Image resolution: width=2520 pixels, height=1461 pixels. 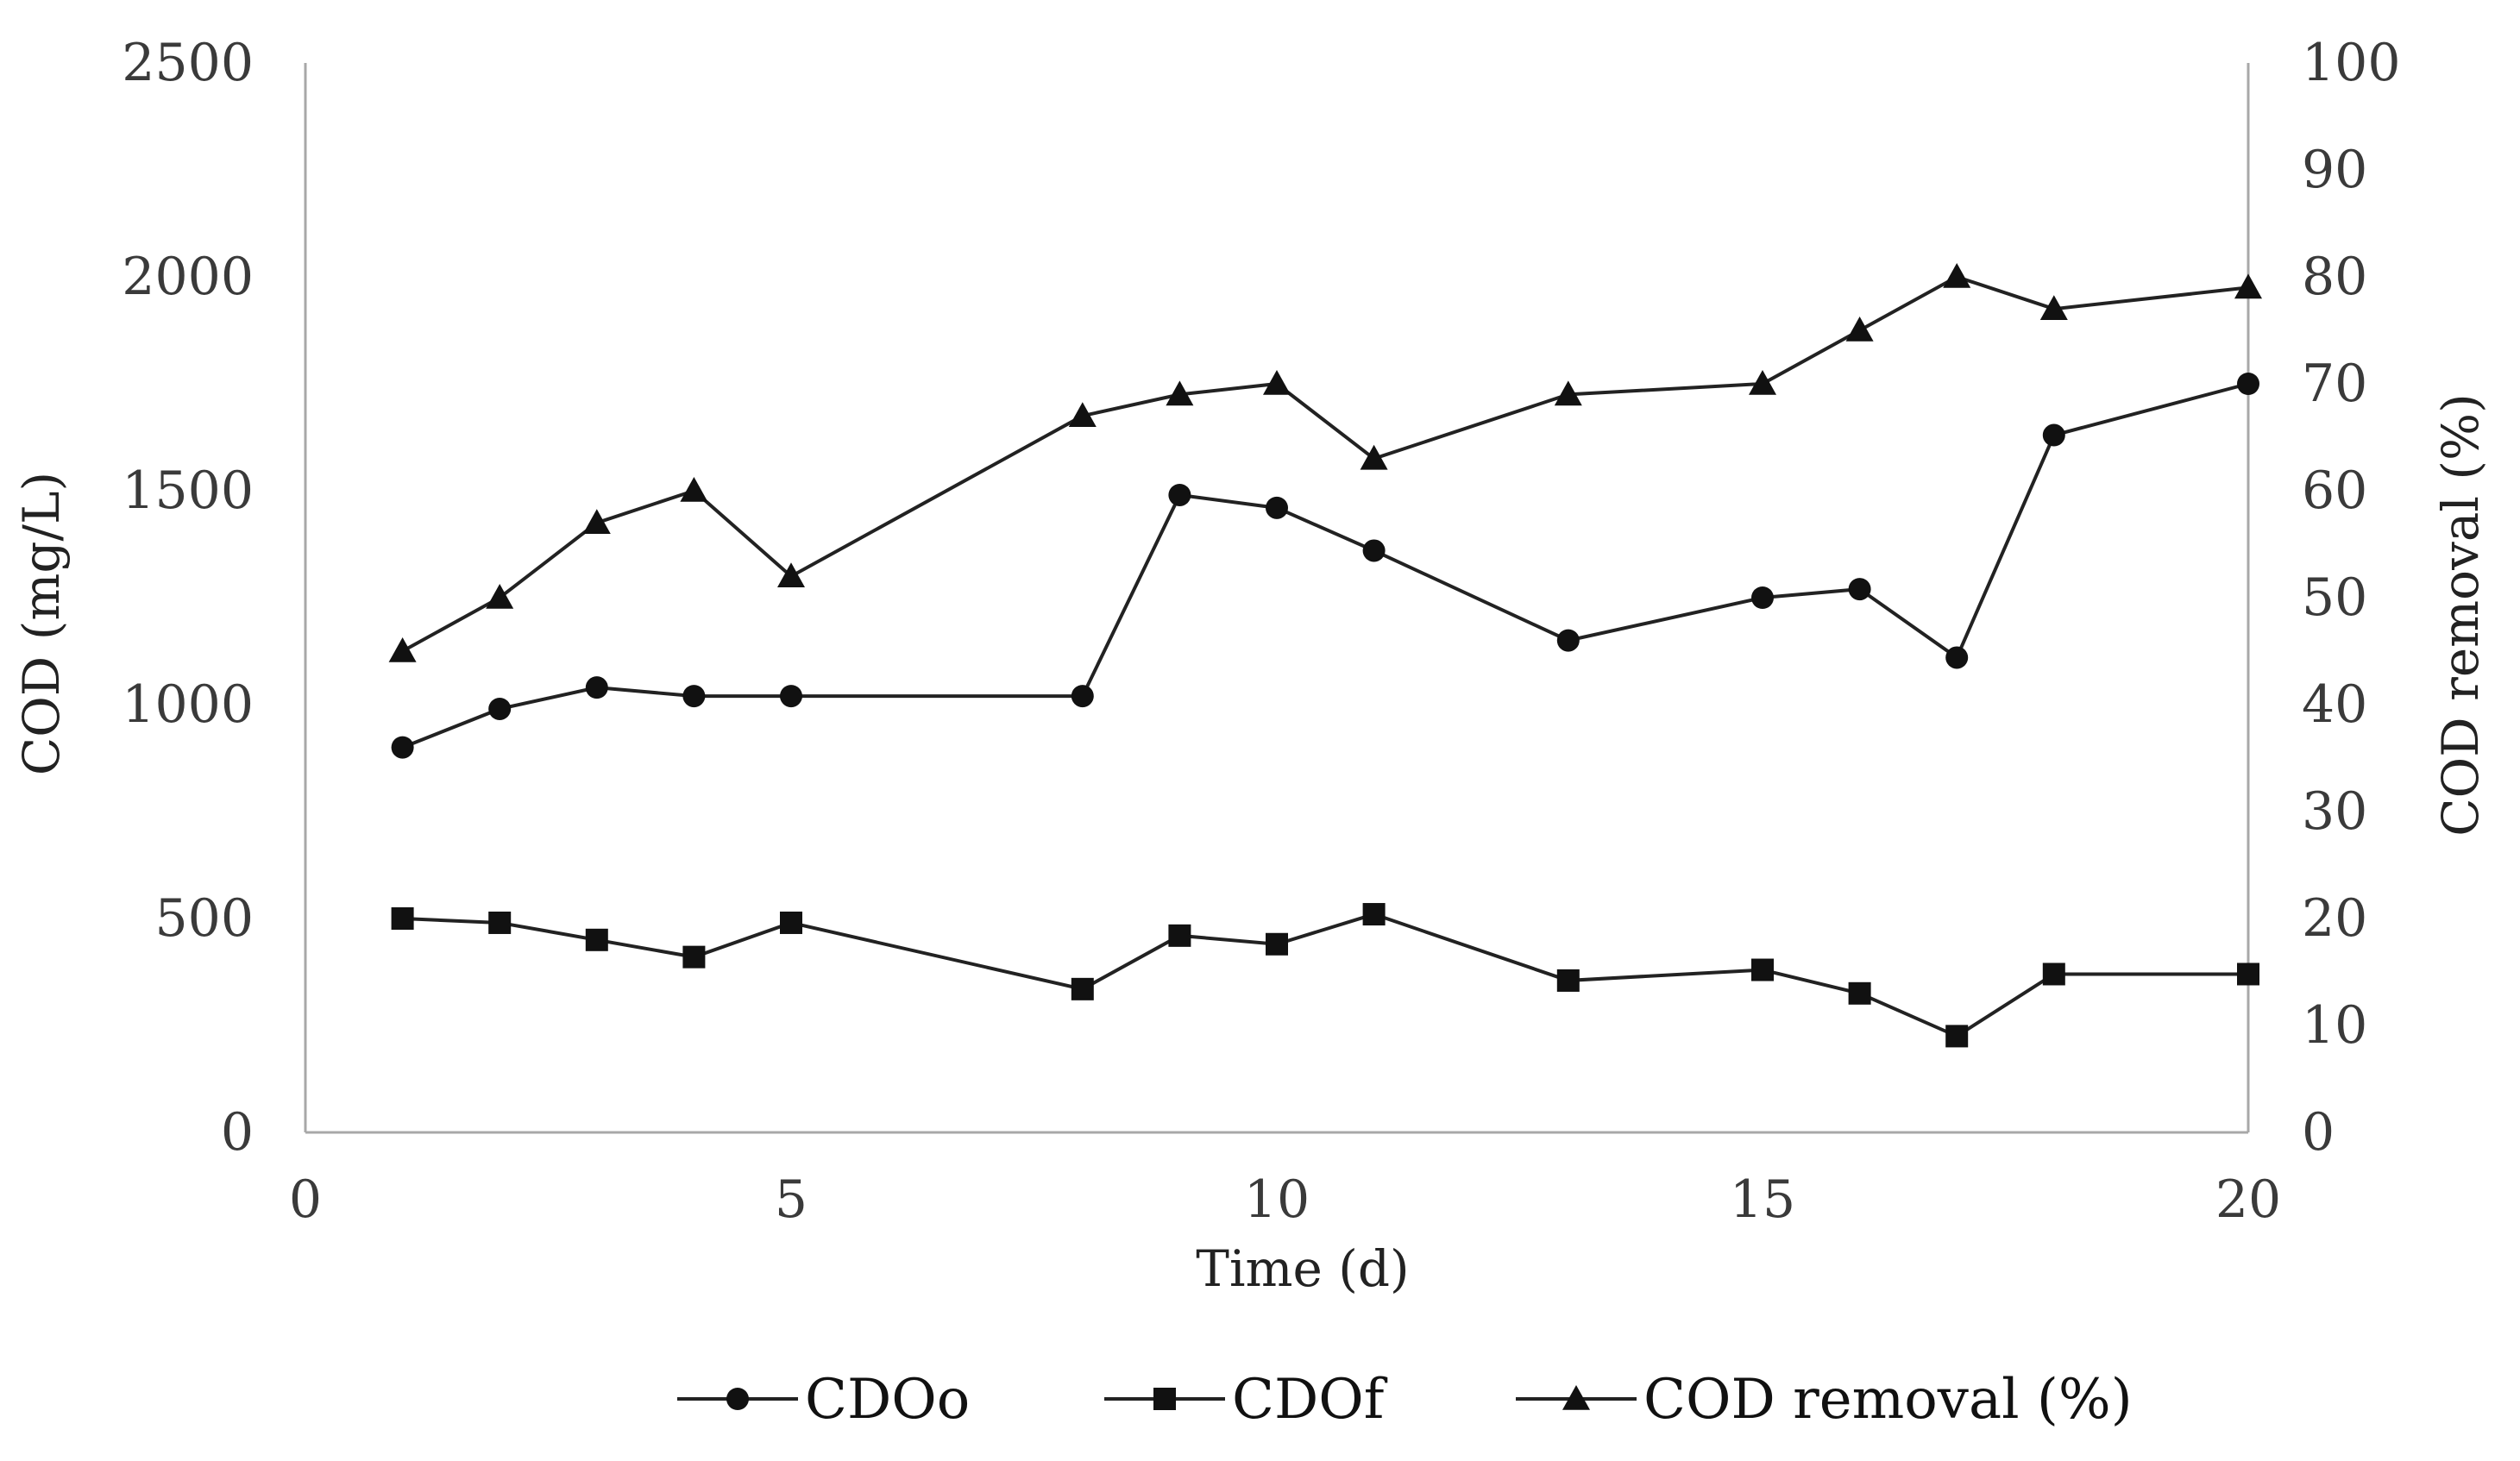 What do you see at coordinates (2334, 1026) in the screenshot?
I see `y-right-tick-label: 10` at bounding box center [2334, 1026].